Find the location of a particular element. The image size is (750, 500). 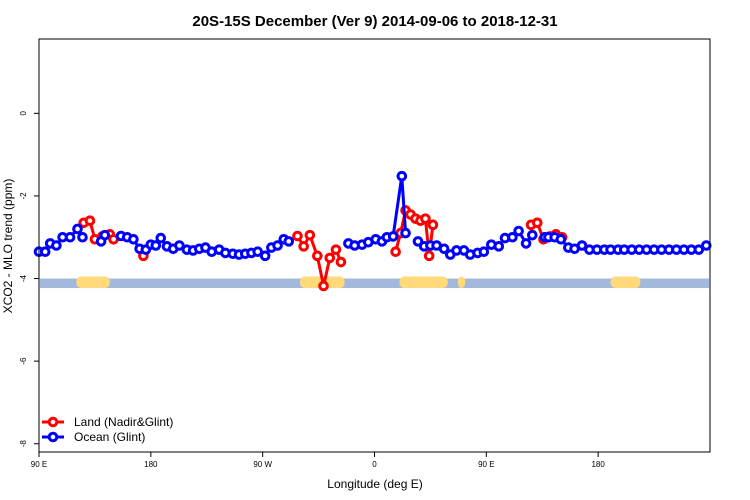

x-axis: 90 E 180 90 W 0 90 E 180 is located at coordinates (318, 460).